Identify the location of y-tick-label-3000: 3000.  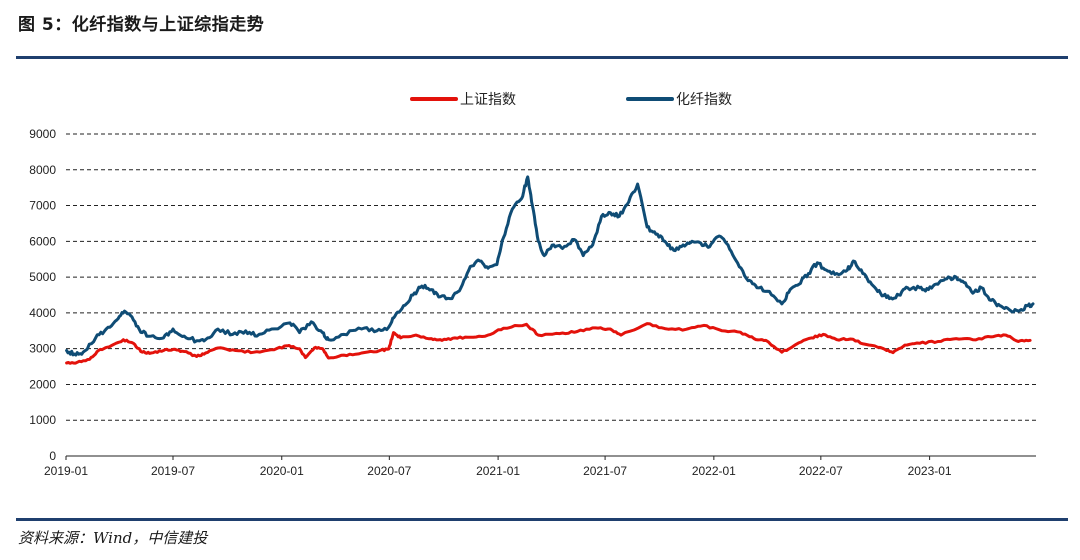
(42, 349).